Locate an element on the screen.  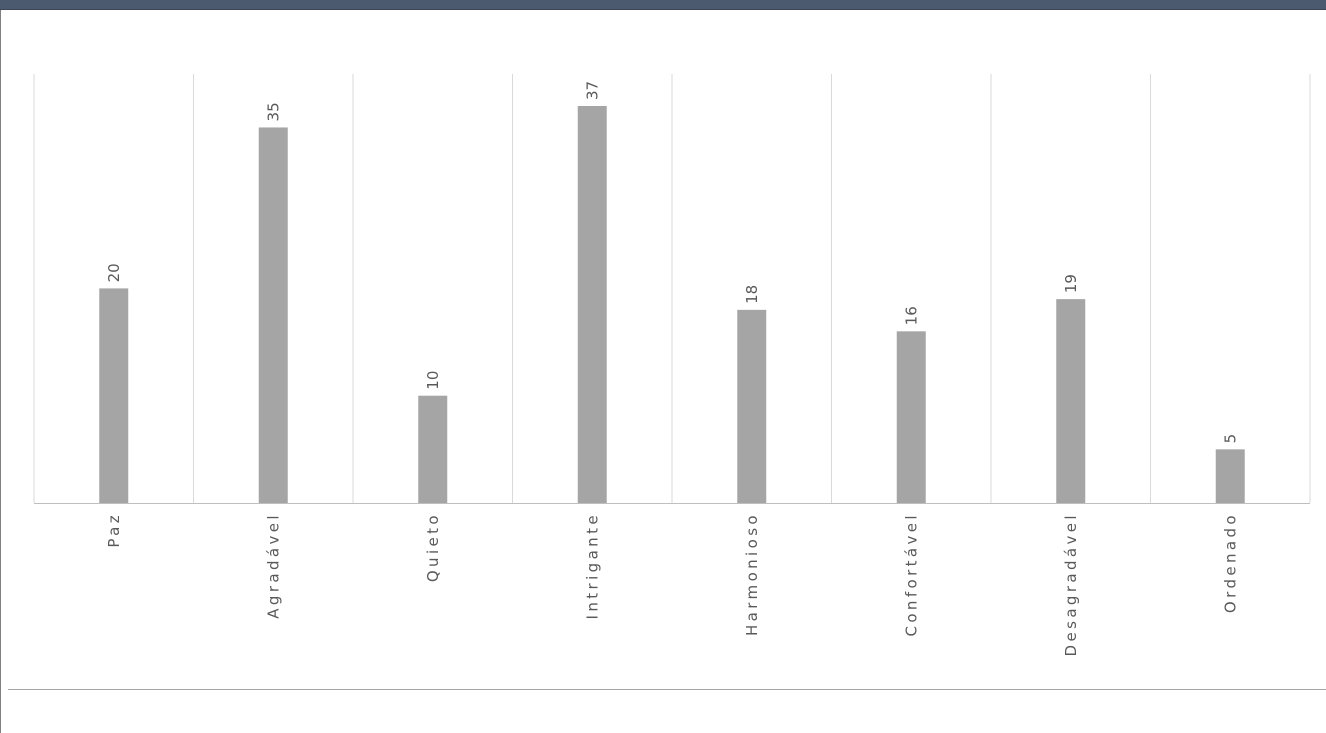
category-tick-label: Desagradável is located at coordinates (1071, 584).